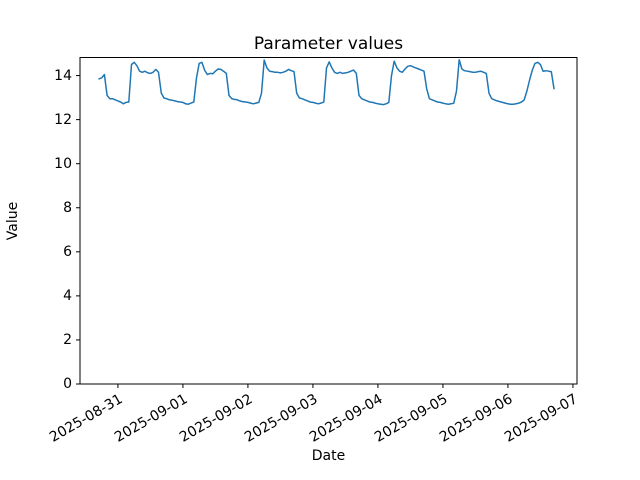  What do you see at coordinates (63, 163) in the screenshot?
I see `y-tick-label: 10` at bounding box center [63, 163].